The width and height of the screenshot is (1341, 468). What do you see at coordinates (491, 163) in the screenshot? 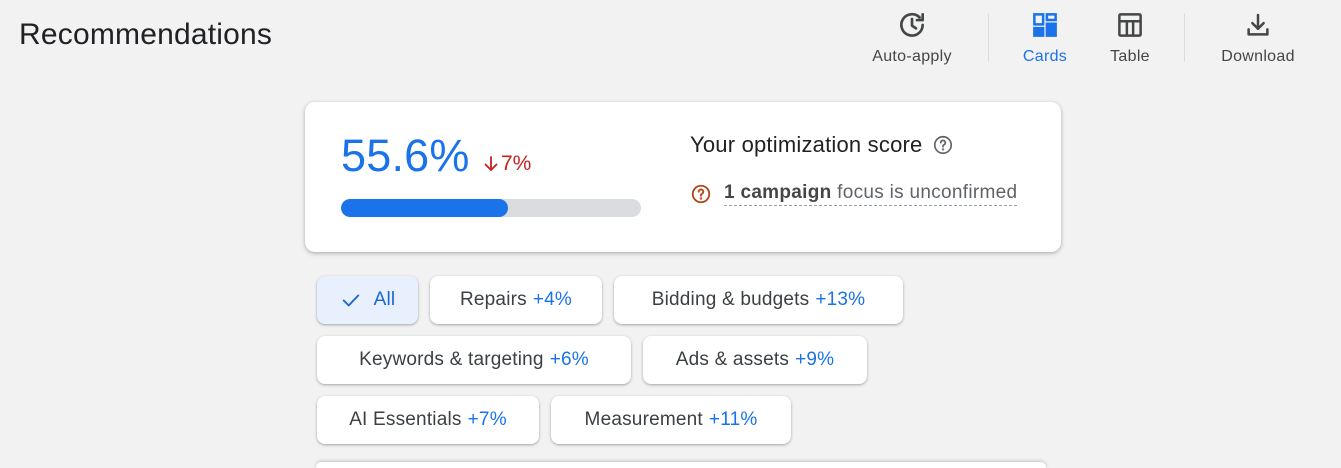
I see `arrow-down-icon` at bounding box center [491, 163].